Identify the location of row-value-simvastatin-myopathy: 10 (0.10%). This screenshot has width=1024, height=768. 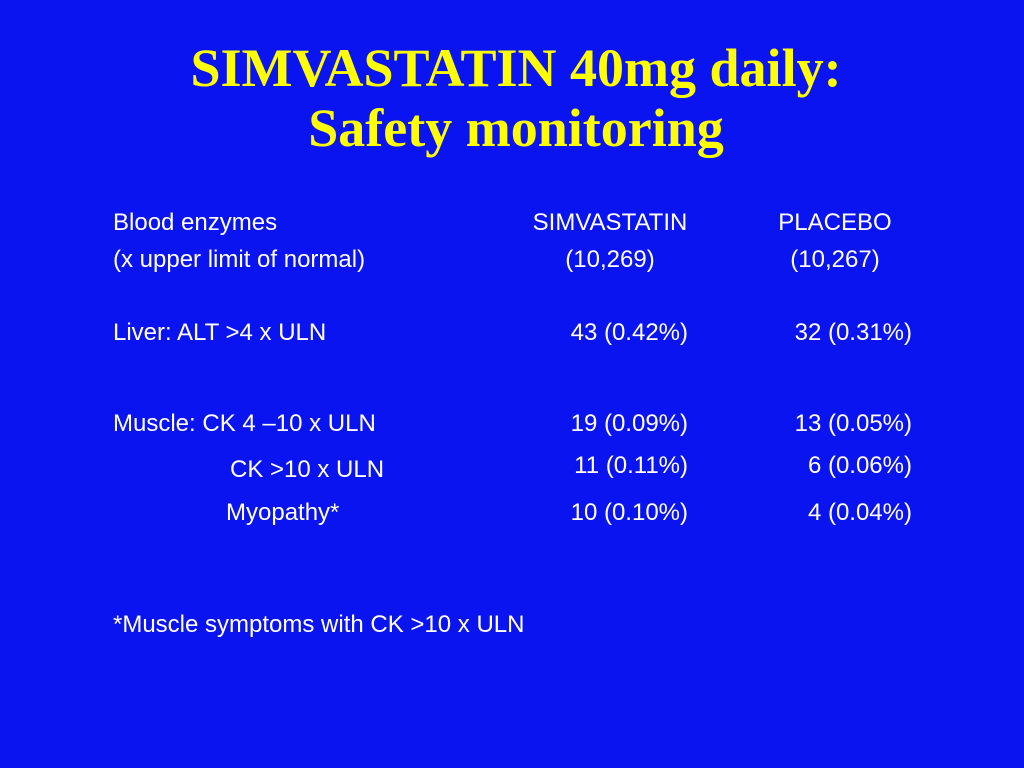
(629, 512).